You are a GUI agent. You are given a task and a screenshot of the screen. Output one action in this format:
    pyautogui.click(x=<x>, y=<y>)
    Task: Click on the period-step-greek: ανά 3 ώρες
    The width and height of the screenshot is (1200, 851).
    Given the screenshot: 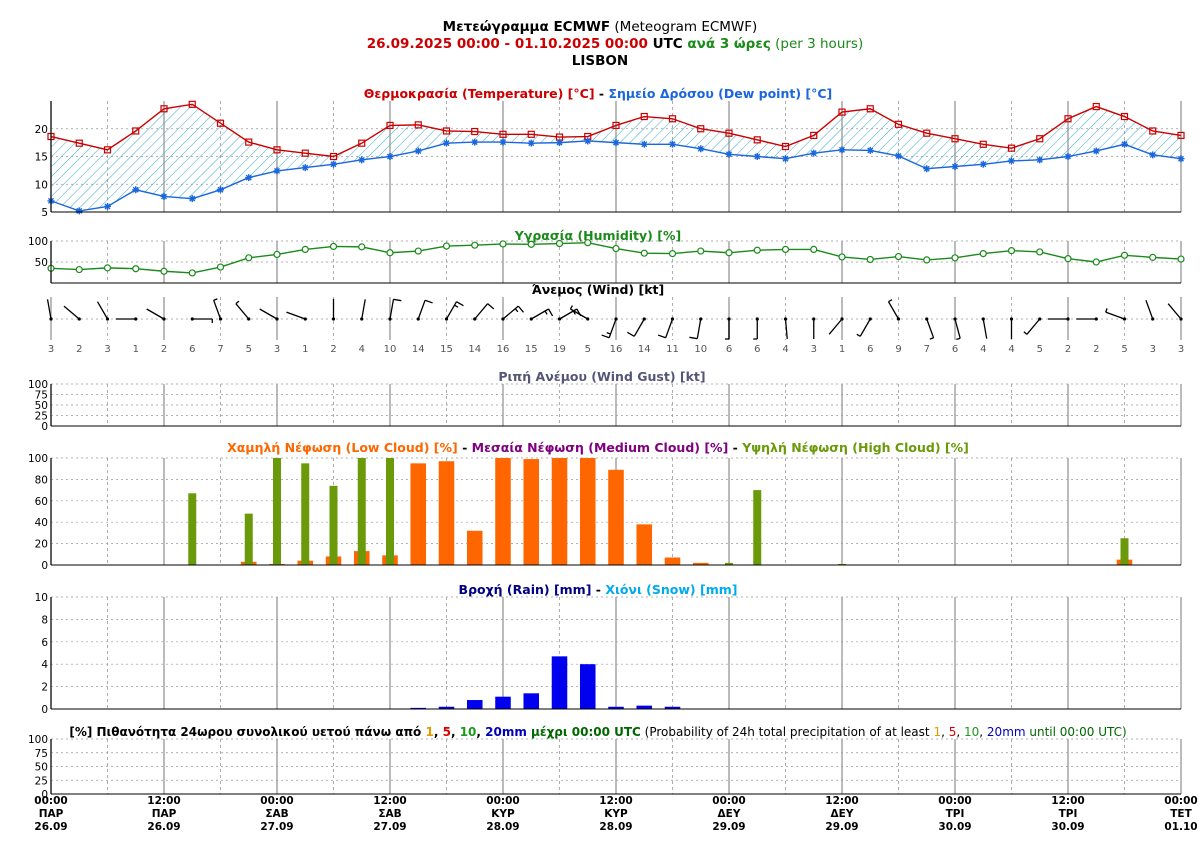 What is the action you would take?
    pyautogui.click(x=727, y=44)
    